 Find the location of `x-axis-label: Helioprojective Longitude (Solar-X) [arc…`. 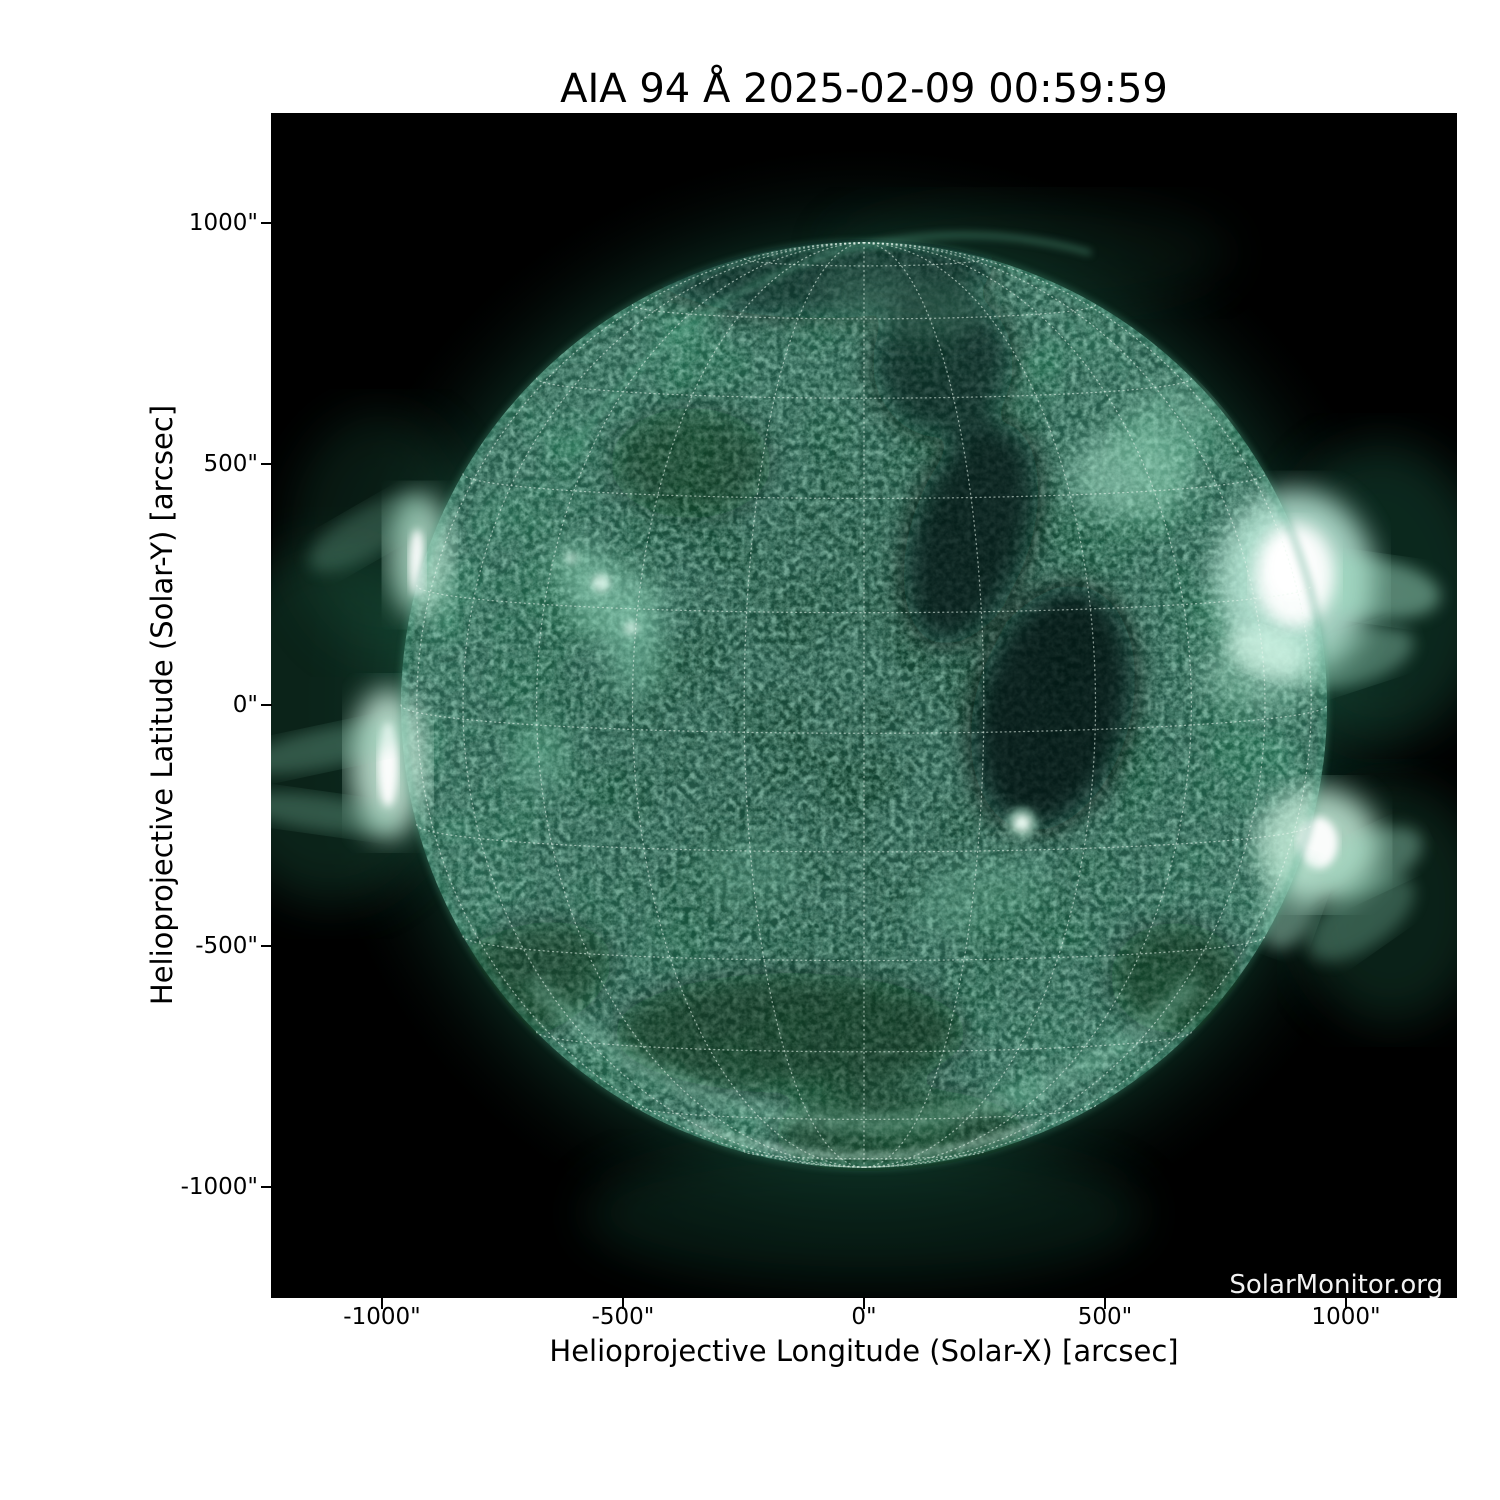

x-axis-label: Helioprojective Longitude (Solar-X) [arc… is located at coordinates (864, 1351).